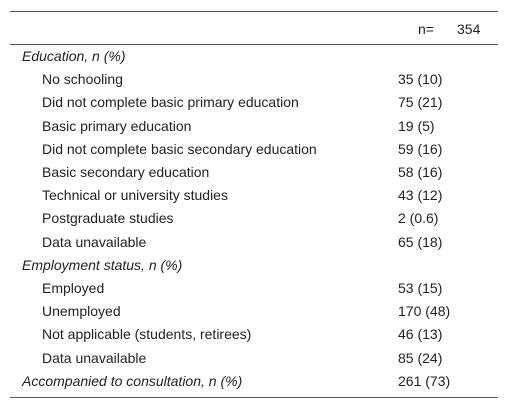 The image size is (509, 411). I want to click on summary-label: Accompanied to consultation, n (%), so click(132, 380).